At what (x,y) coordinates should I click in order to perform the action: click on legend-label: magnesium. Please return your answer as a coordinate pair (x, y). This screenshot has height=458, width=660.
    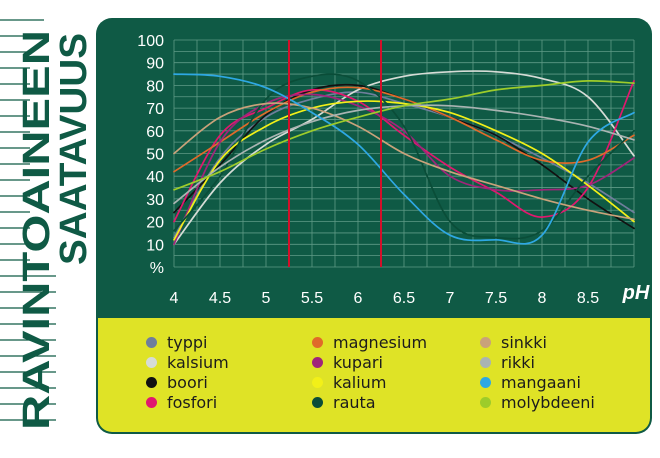
    Looking at the image, I should click on (380, 342).